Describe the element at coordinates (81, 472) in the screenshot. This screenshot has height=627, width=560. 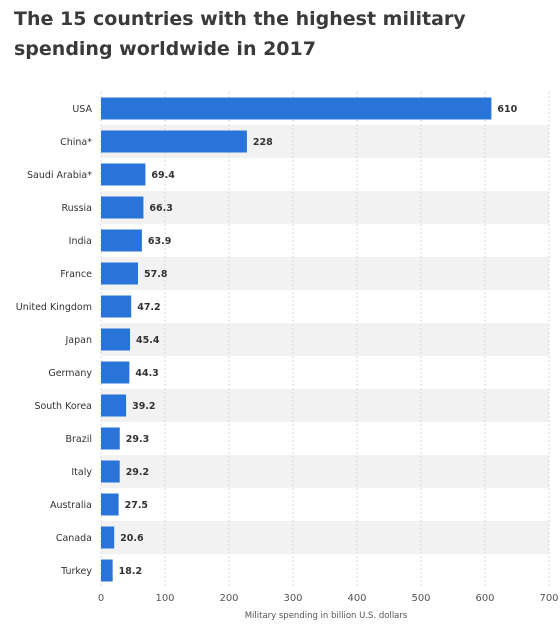
I see `category-label: Italy` at that location.